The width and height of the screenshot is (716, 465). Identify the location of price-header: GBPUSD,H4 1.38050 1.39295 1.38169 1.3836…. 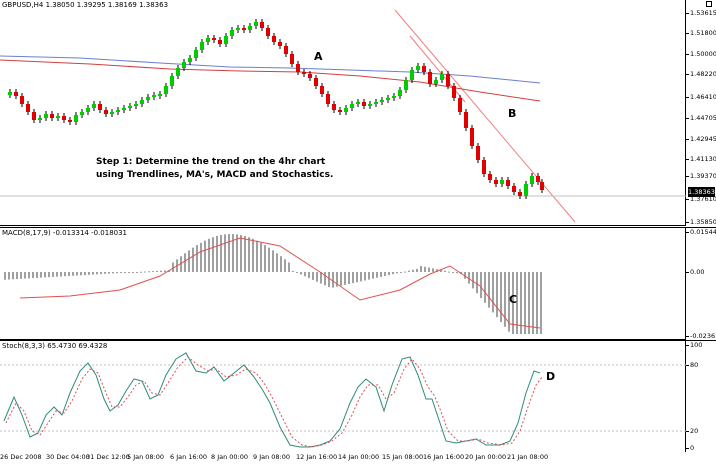
(85, 5).